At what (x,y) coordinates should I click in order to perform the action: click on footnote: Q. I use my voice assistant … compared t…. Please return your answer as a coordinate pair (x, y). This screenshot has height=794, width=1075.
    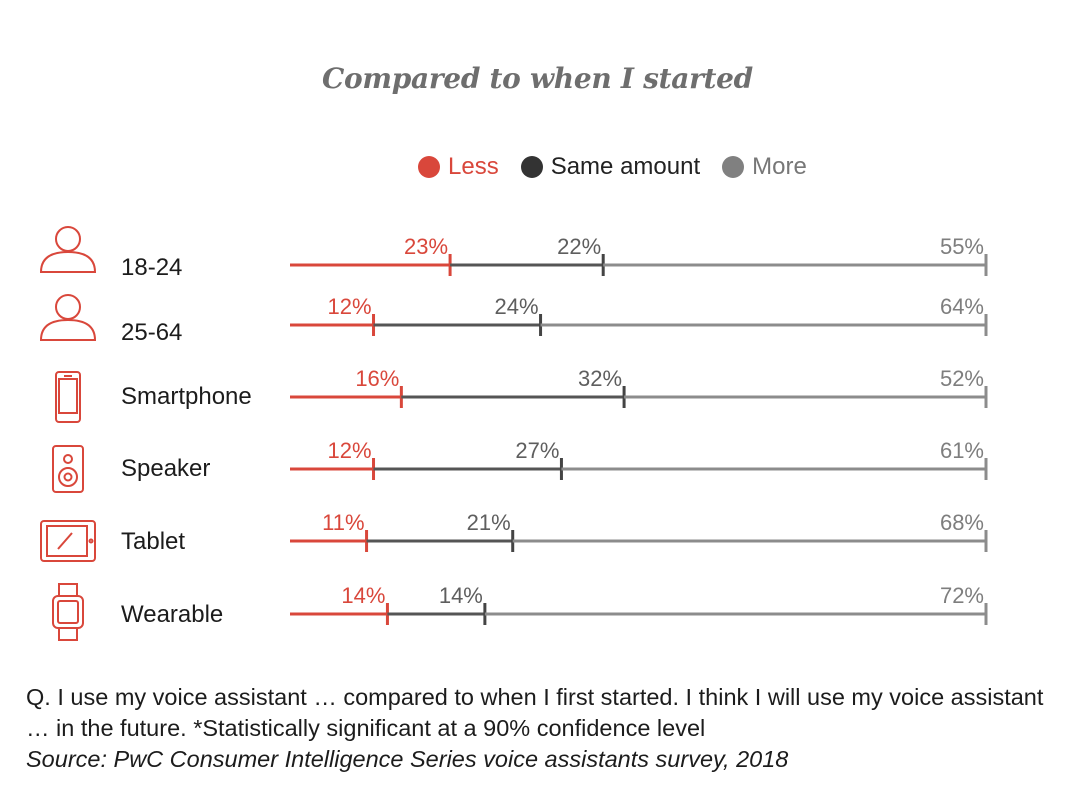
    Looking at the image, I should click on (546, 728).